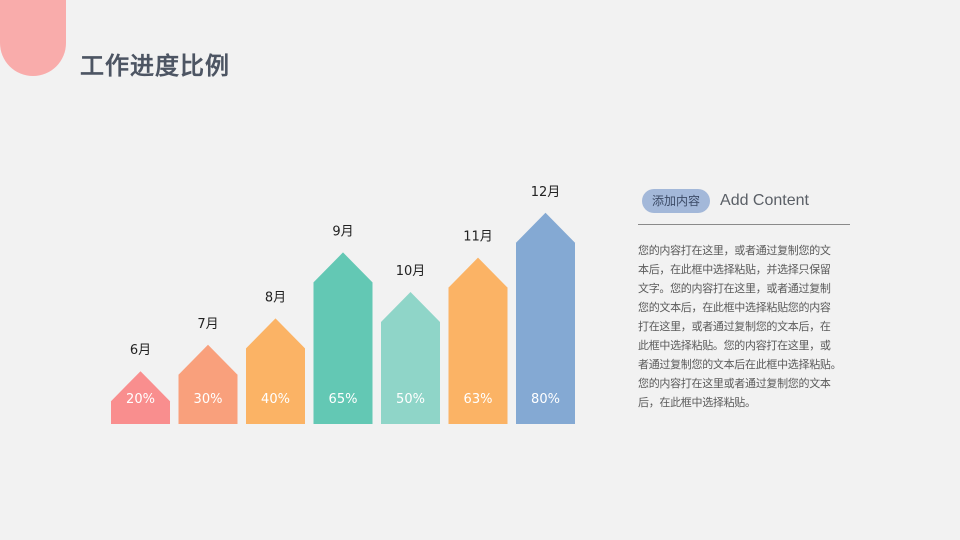 Image resolution: width=960 pixels, height=540 pixels. What do you see at coordinates (342, 231) in the screenshot?
I see `category-label-4: 9月` at bounding box center [342, 231].